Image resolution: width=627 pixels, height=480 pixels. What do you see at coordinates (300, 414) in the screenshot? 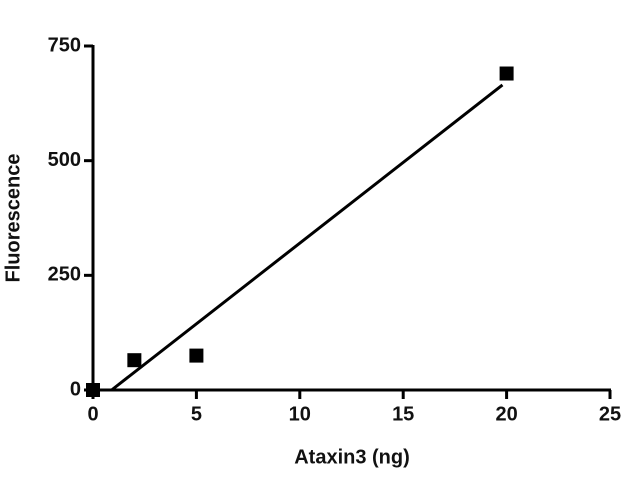
I see `x-tick-label: 10` at bounding box center [300, 414].